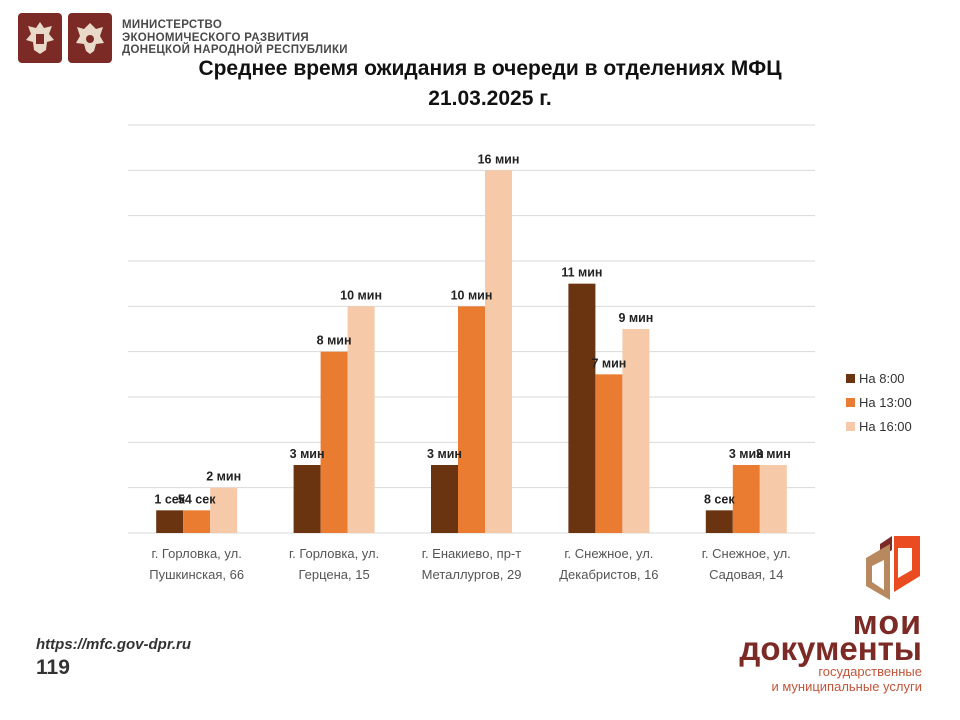 The height and width of the screenshot is (720, 960). Describe the element at coordinates (719, 499) in the screenshot. I see `data-label: 8 сек` at that location.